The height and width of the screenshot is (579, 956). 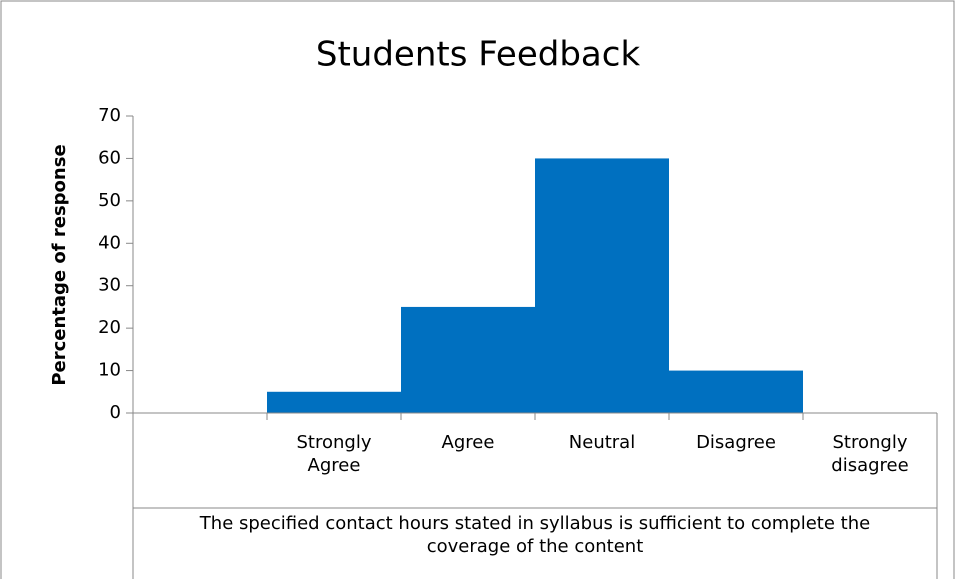 I want to click on x-tick-label: Disagree, so click(x=736, y=442).